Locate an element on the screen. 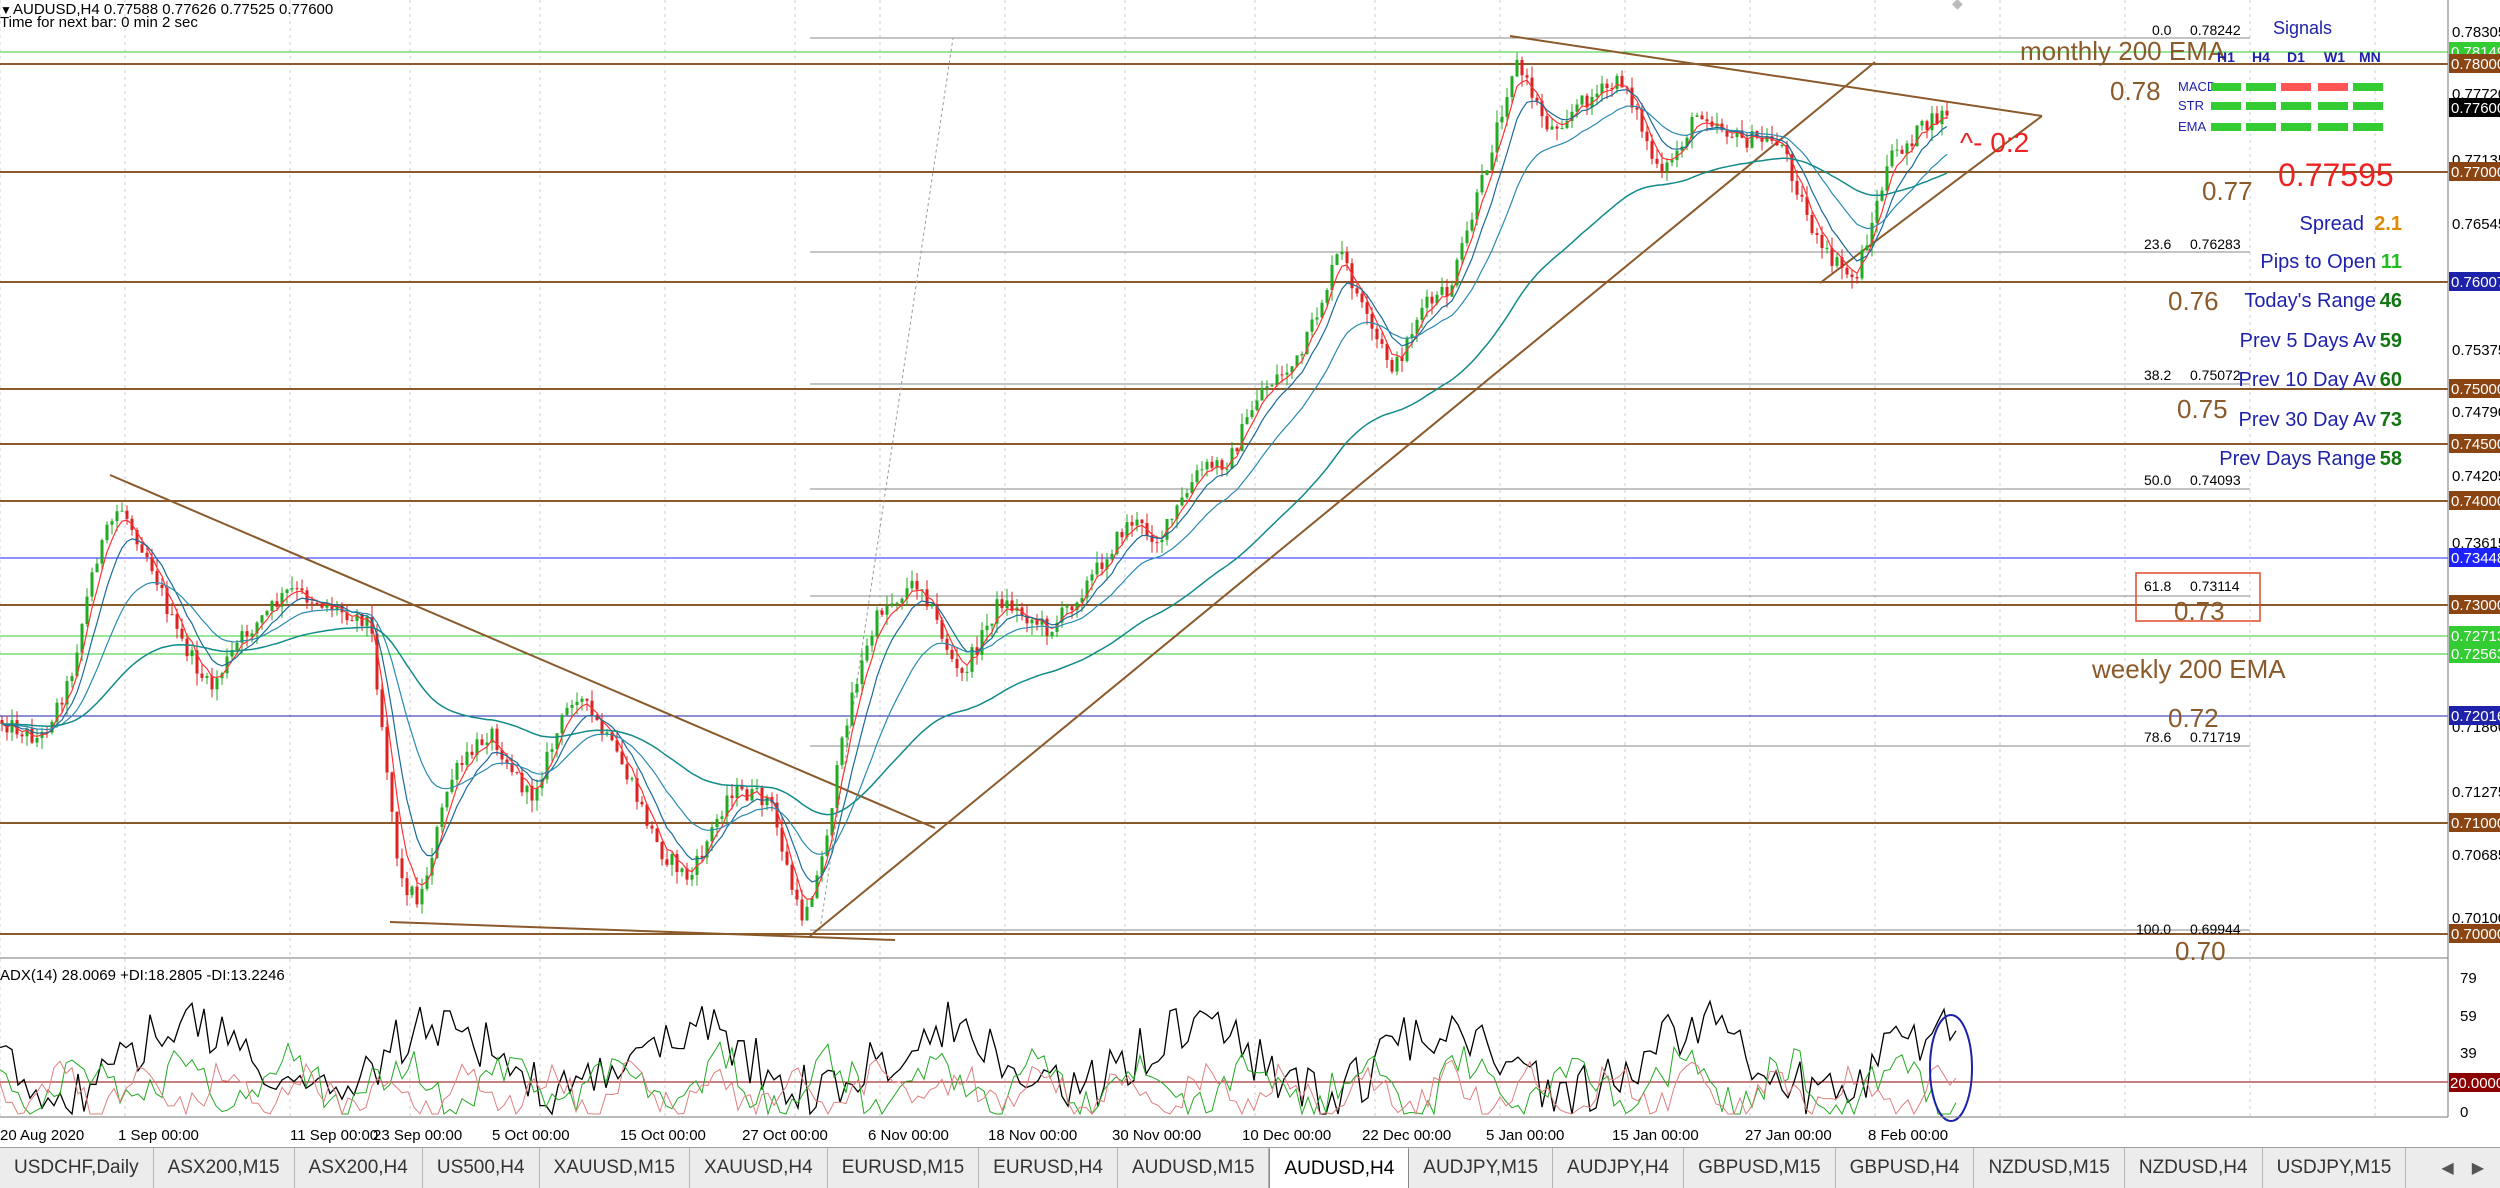  tab-eurusd-h4: EURUSD,H4 is located at coordinates (1048, 1168).